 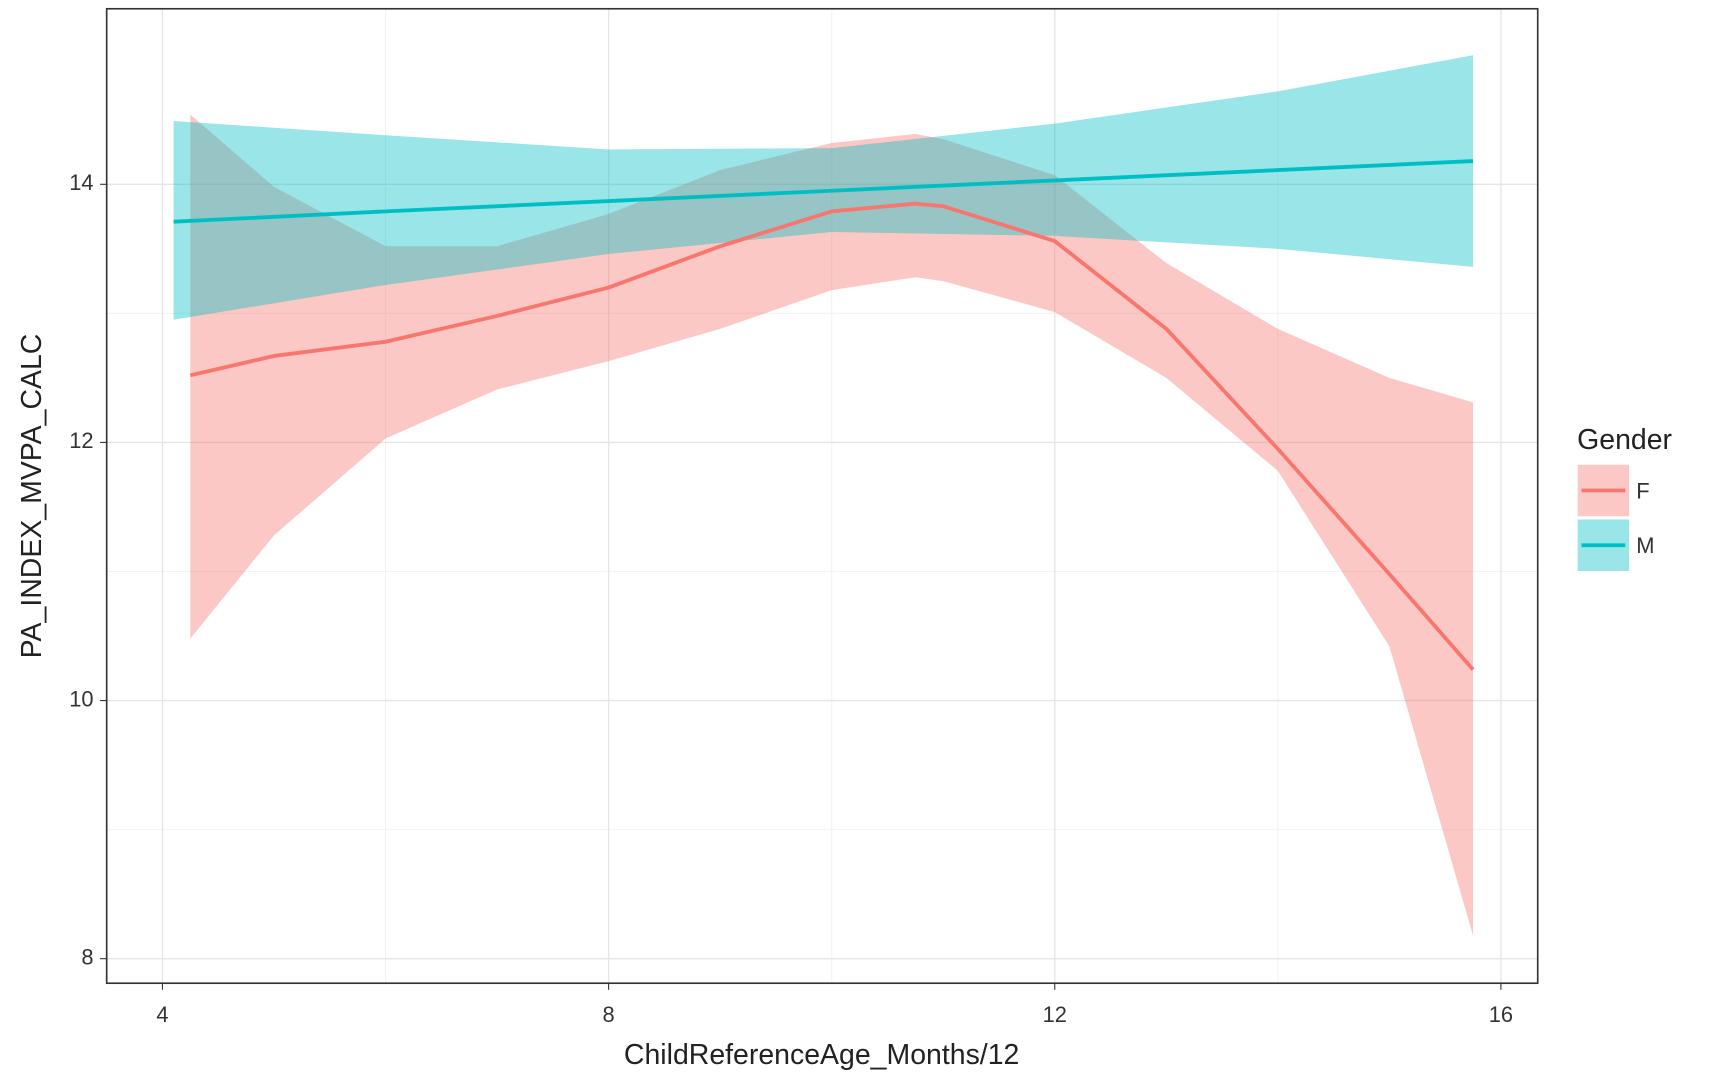 I want to click on y-tick-label: 12, so click(x=81, y=440).